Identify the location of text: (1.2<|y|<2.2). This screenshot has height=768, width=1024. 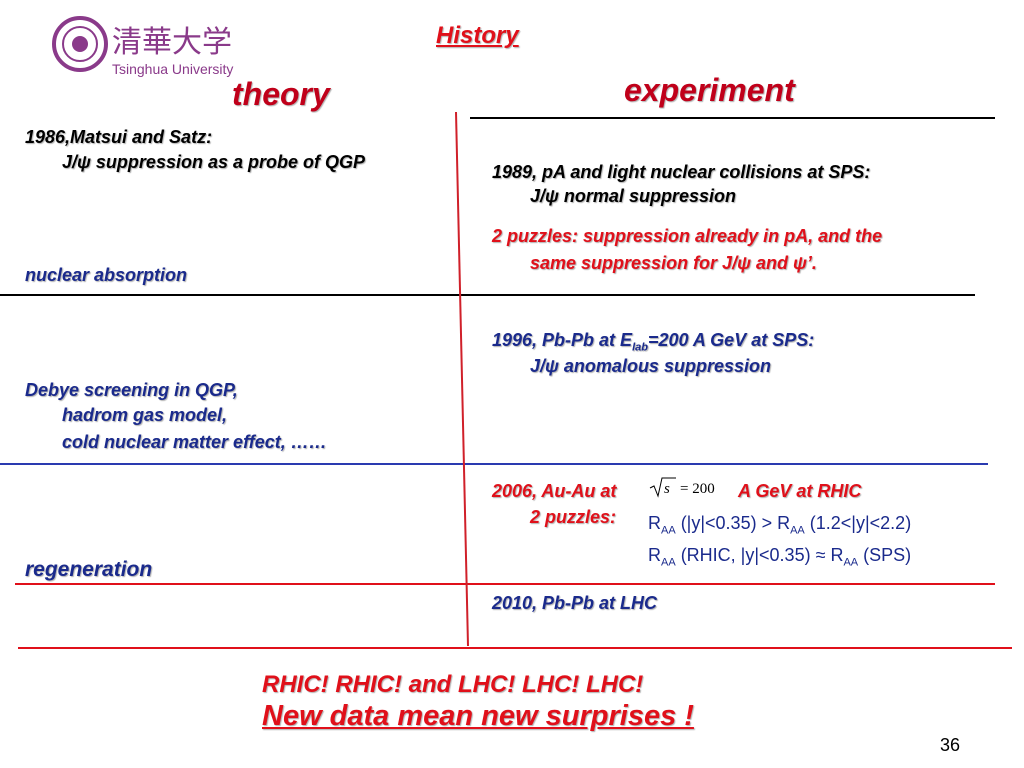
(858, 523).